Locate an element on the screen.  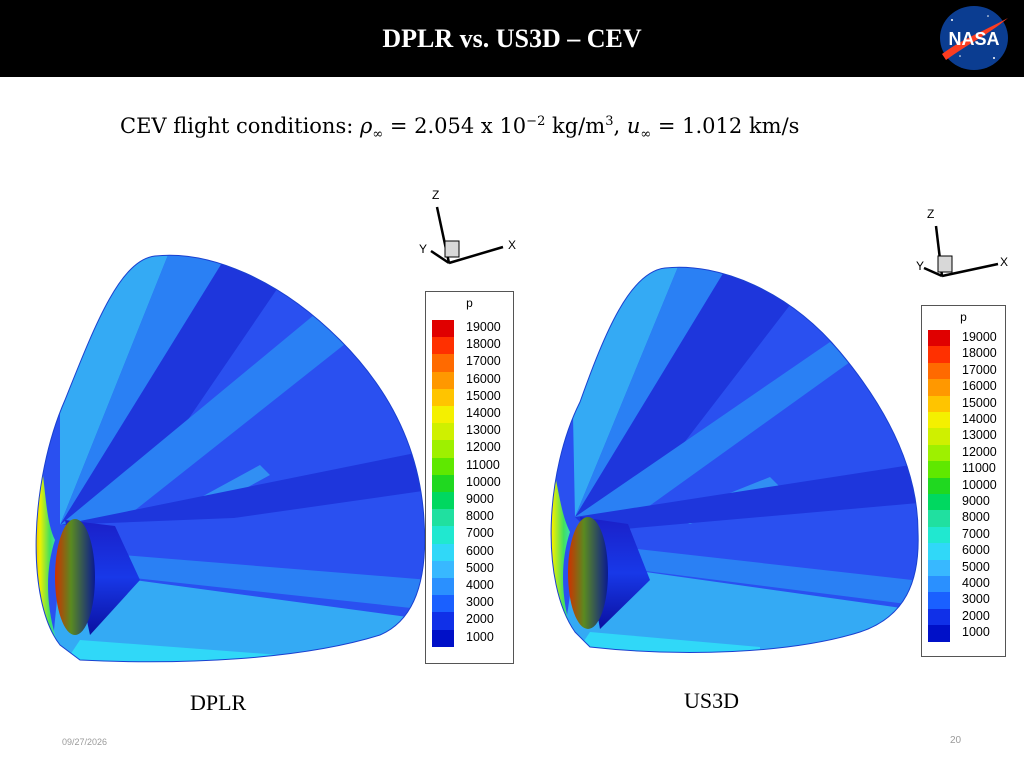
page-number: 20 is located at coordinates (956, 740).